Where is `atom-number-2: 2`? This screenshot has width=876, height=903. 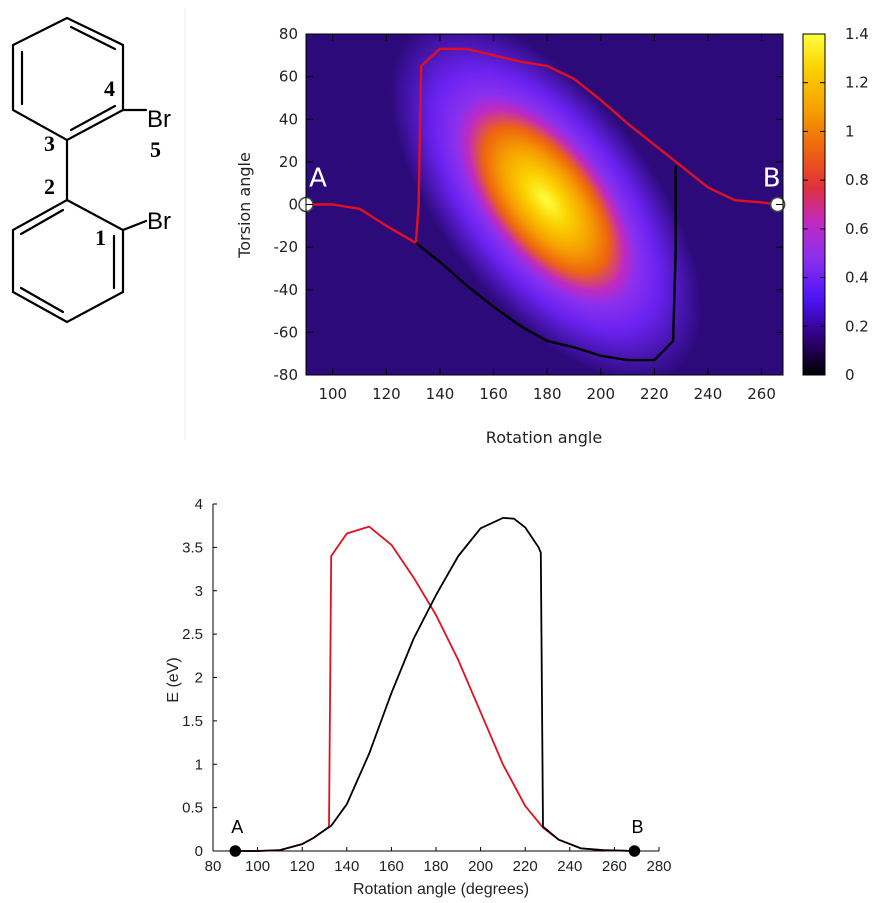 atom-number-2: 2 is located at coordinates (49, 186).